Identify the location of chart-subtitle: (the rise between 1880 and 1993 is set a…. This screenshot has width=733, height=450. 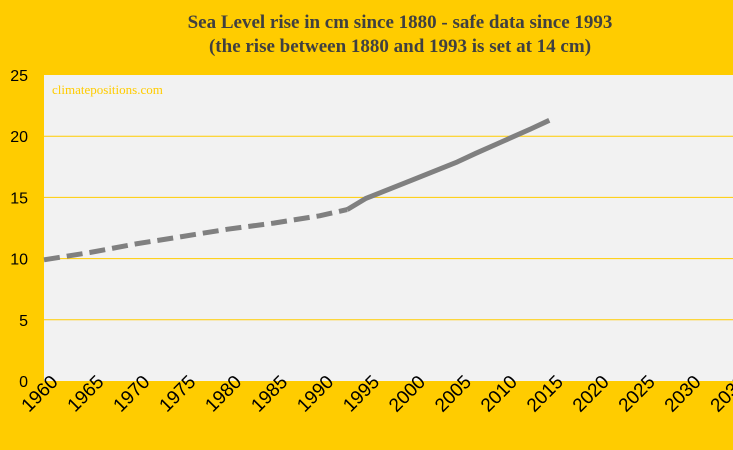
(400, 46).